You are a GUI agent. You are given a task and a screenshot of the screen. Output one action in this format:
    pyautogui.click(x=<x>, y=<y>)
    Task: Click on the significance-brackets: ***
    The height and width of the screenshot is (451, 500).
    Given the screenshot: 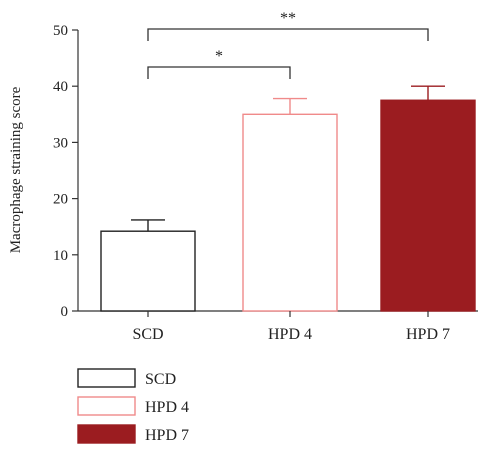 What is the action you would take?
    pyautogui.click(x=288, y=44)
    